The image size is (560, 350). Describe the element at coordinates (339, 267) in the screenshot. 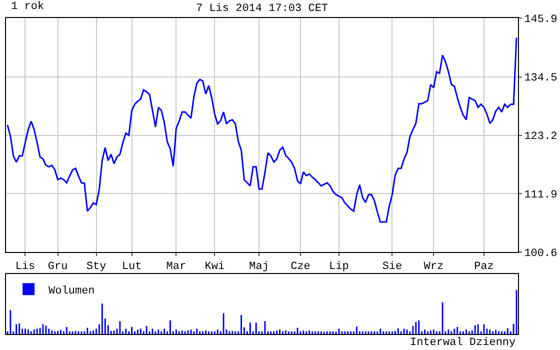

I see `x-tick-label: Lip` at that location.